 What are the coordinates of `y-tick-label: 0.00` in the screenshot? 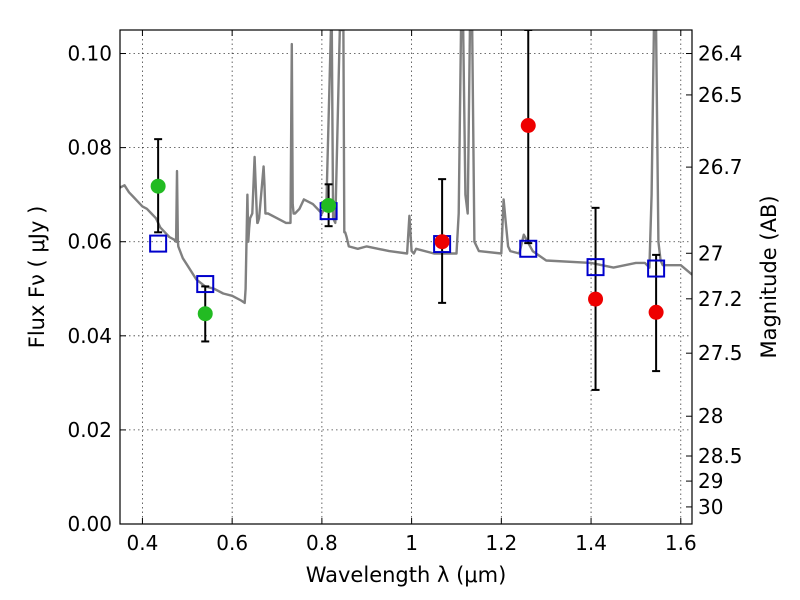 It's located at (89, 524).